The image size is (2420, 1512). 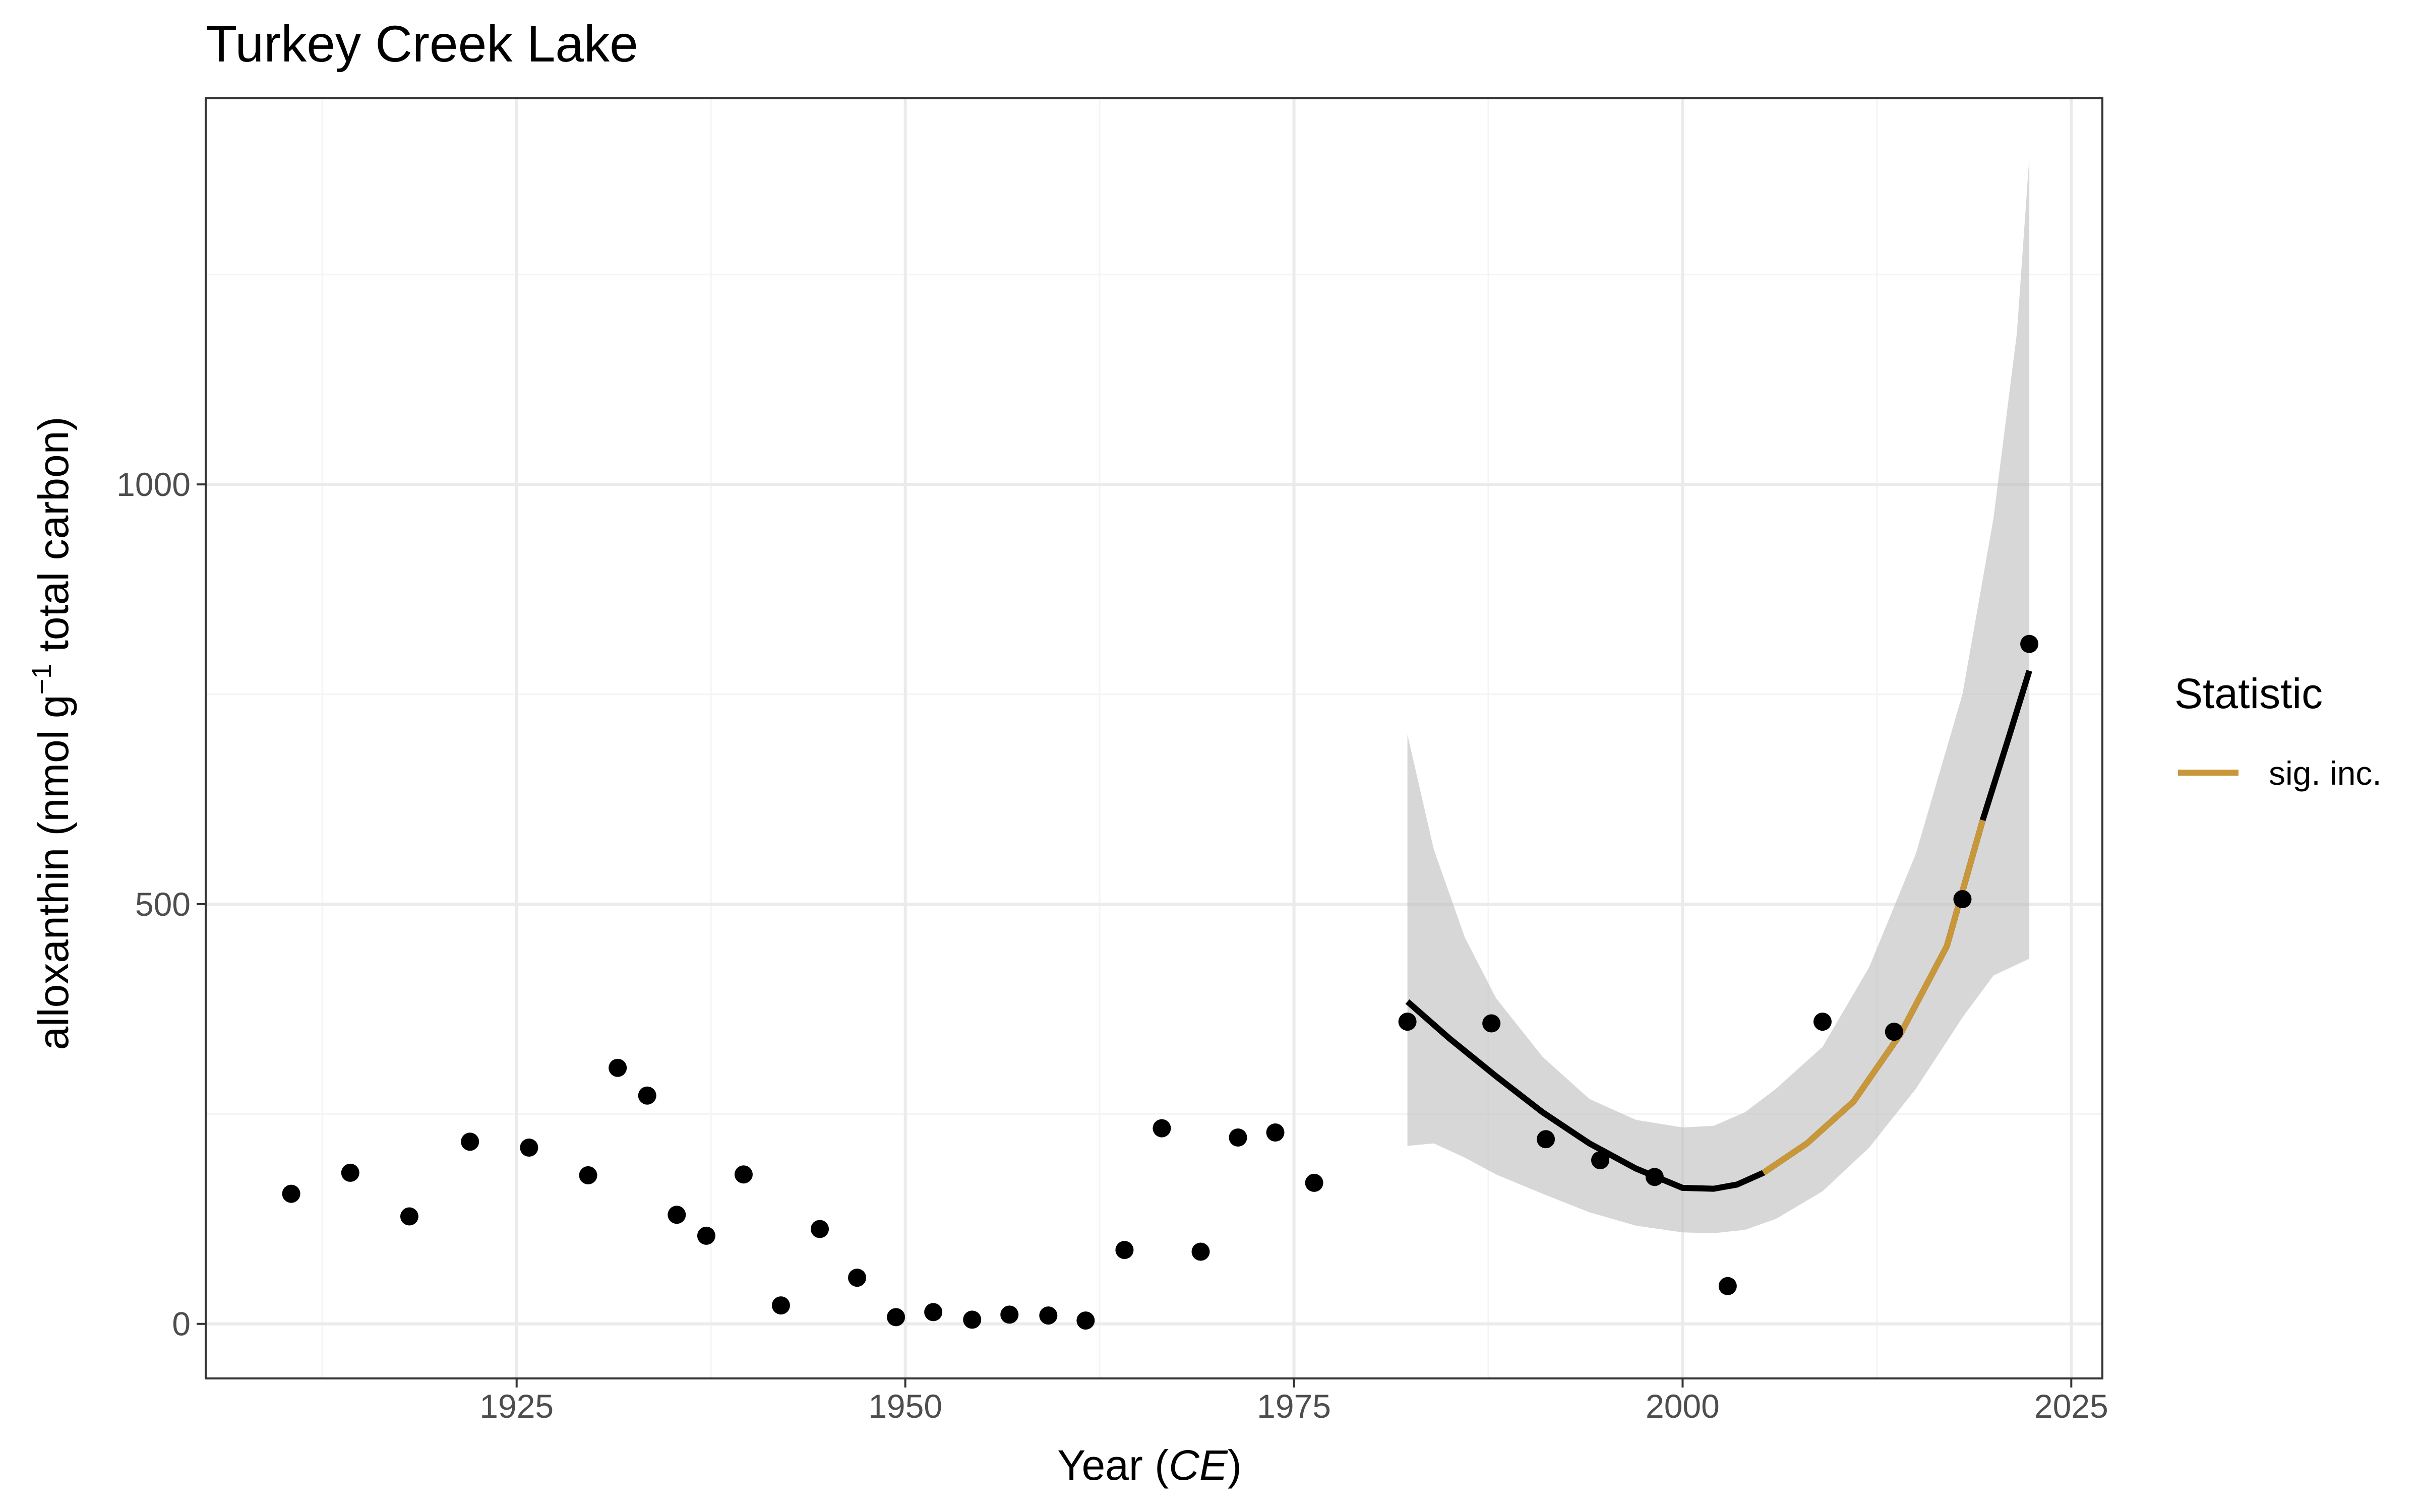 I want to click on x-tick-label: 2025, so click(x=2071, y=1406).